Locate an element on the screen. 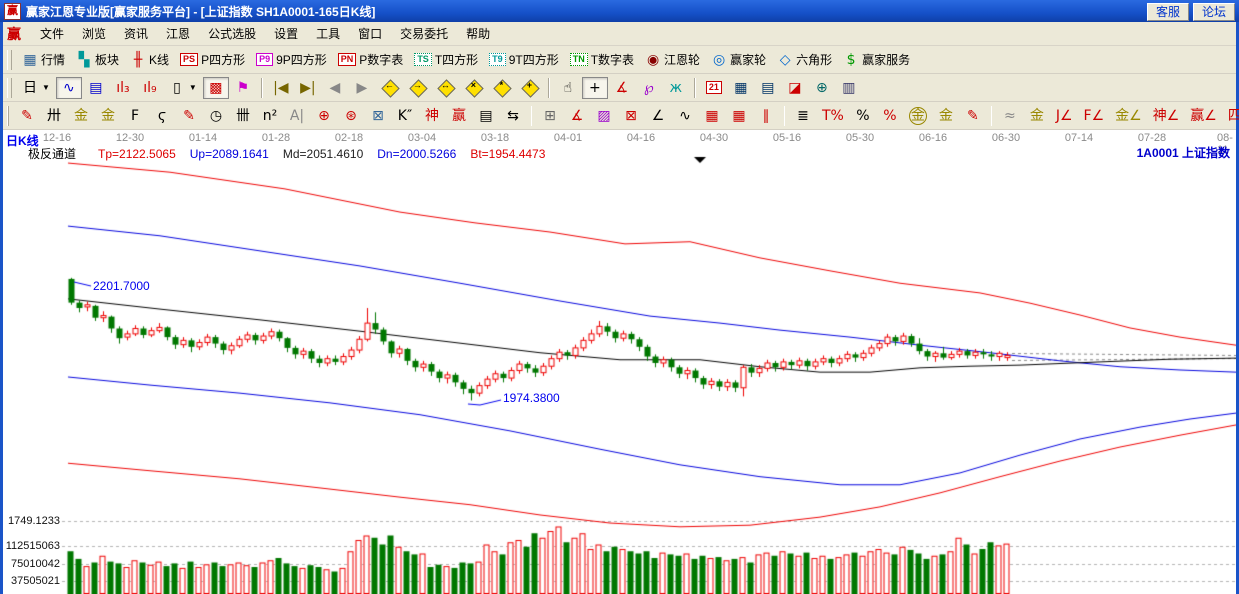 The height and width of the screenshot is (594, 1239). price-table-tool: ▤ is located at coordinates (486, 116).